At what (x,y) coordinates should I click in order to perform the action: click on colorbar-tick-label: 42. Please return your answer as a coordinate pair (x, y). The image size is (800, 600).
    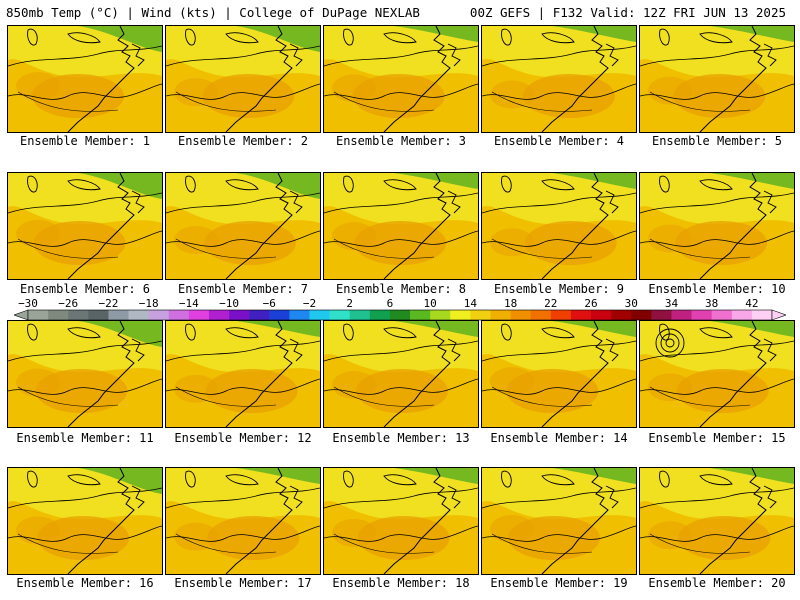
    Looking at the image, I should click on (752, 303).